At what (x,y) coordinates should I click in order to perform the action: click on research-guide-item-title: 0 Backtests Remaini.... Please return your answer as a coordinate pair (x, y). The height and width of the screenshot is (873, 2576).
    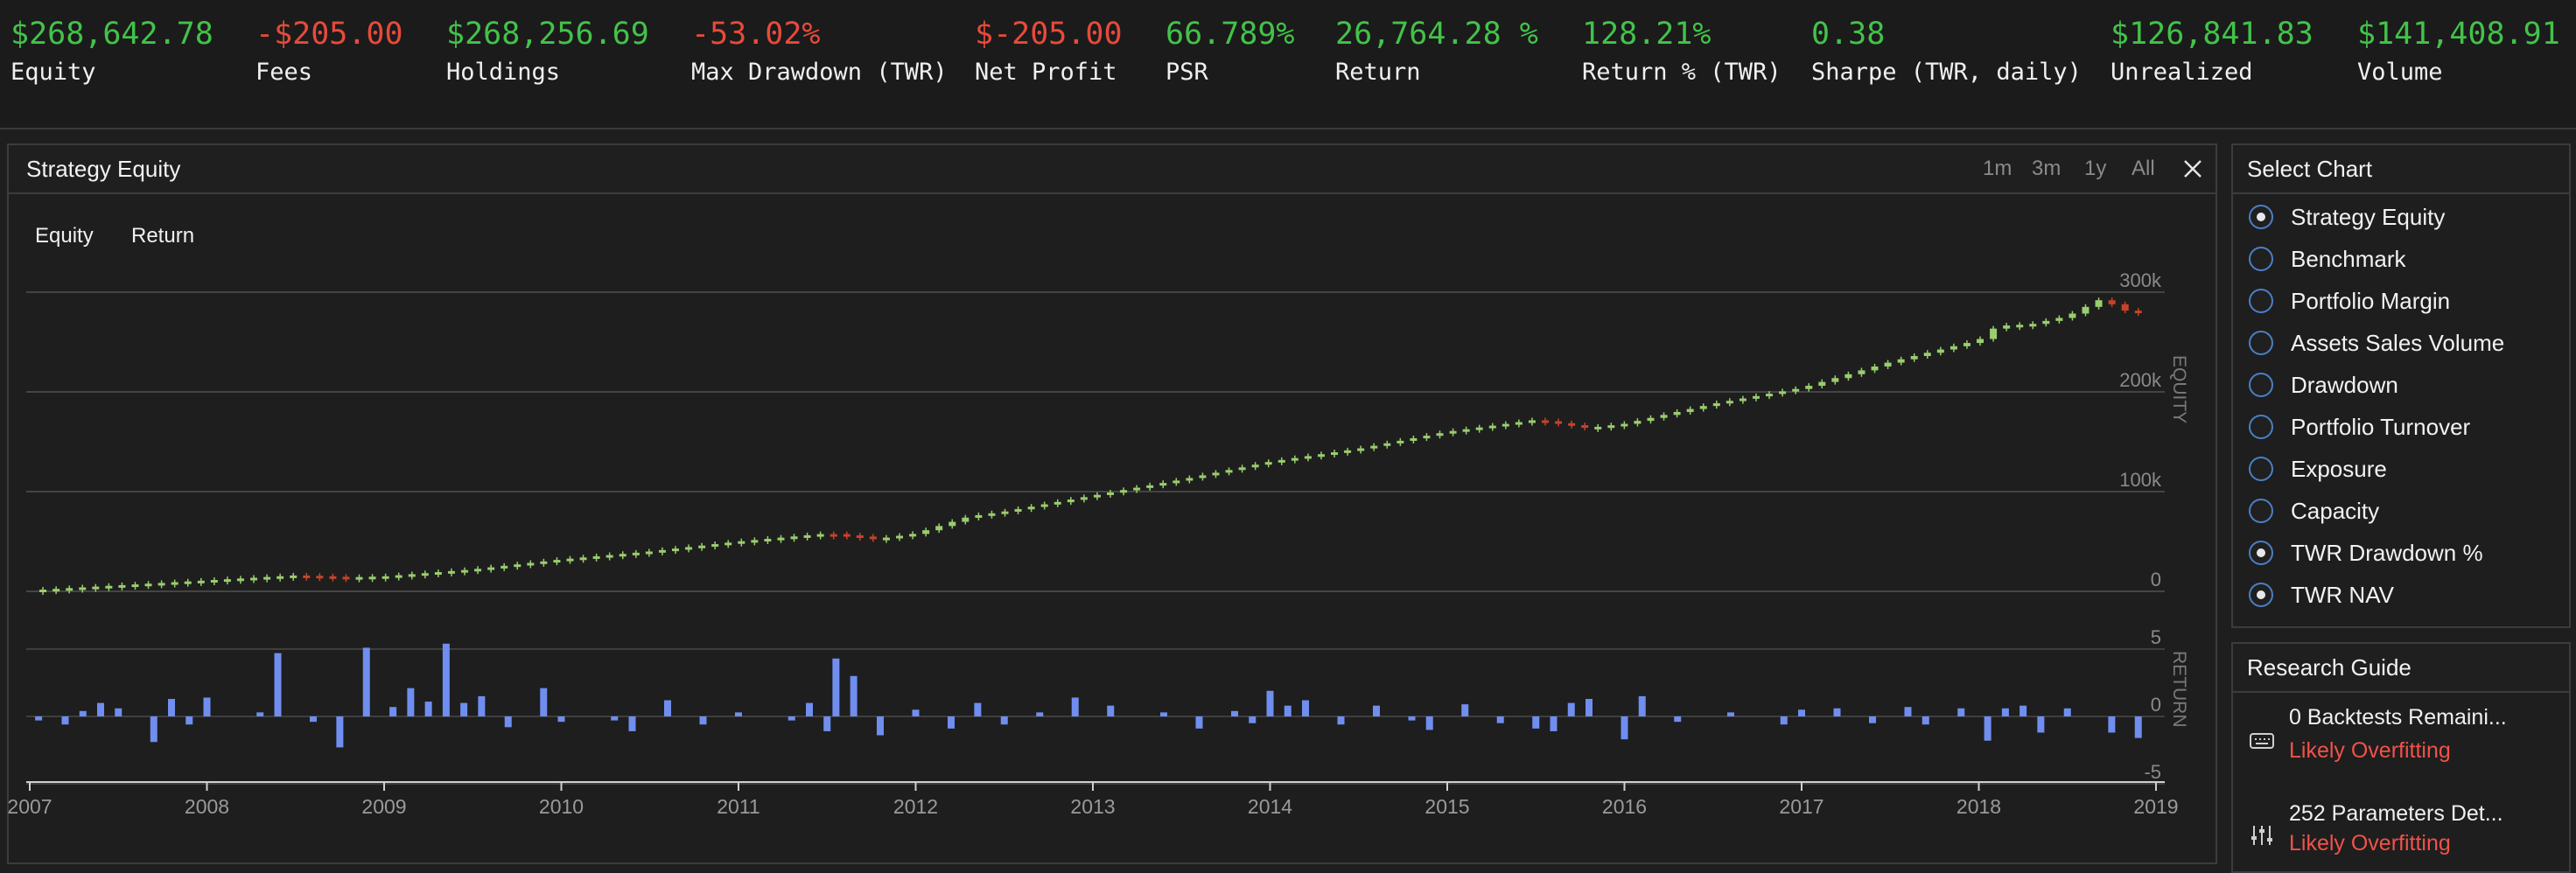
    Looking at the image, I should click on (2398, 717).